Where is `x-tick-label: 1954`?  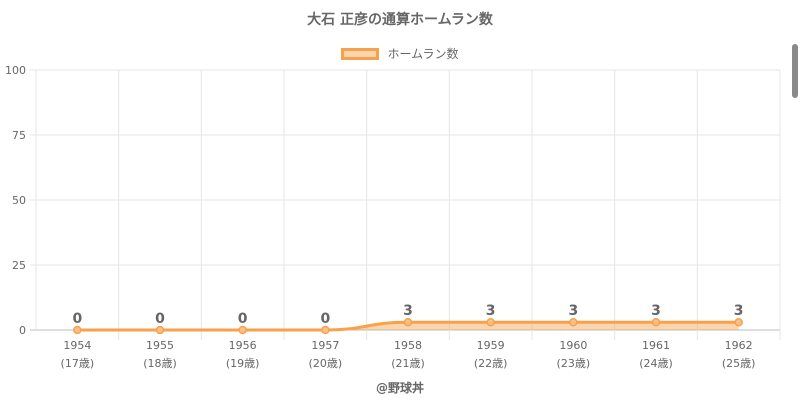
x-tick-label: 1954 is located at coordinates (77, 345).